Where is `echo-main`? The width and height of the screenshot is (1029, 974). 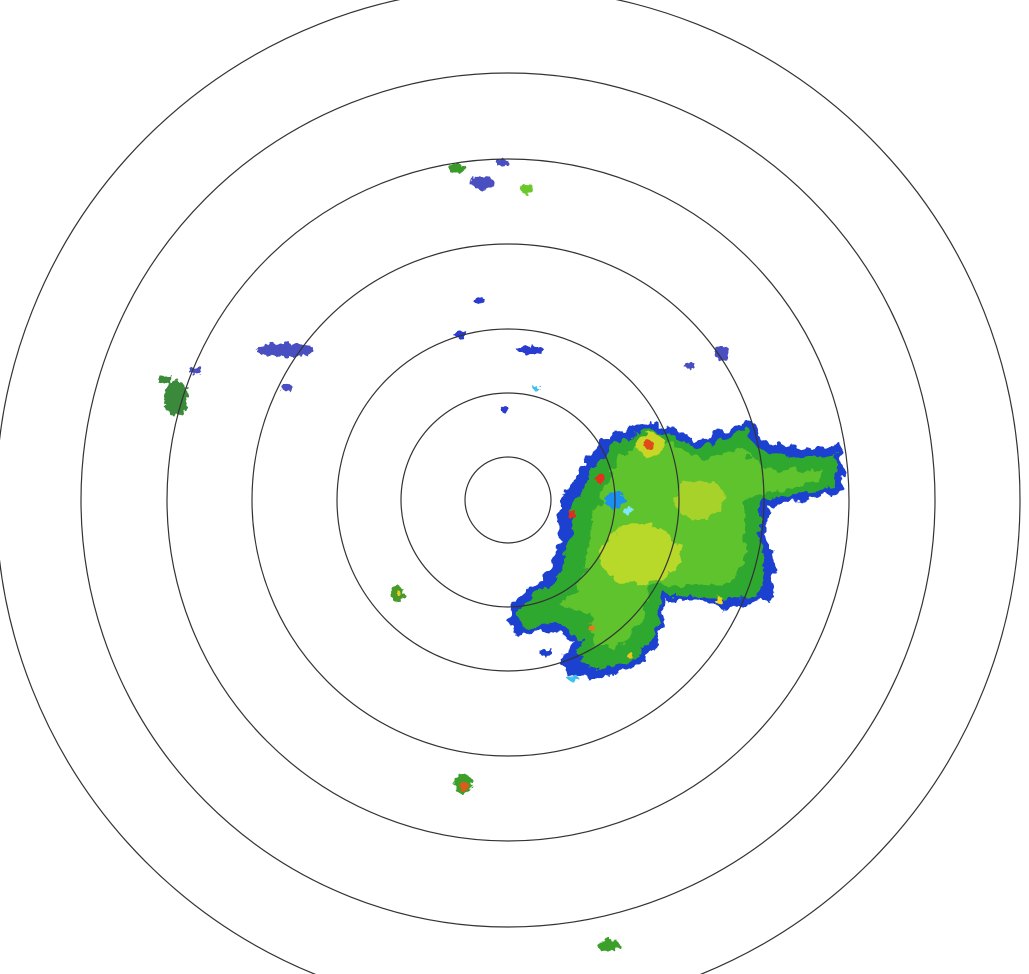
echo-main is located at coordinates (675, 550).